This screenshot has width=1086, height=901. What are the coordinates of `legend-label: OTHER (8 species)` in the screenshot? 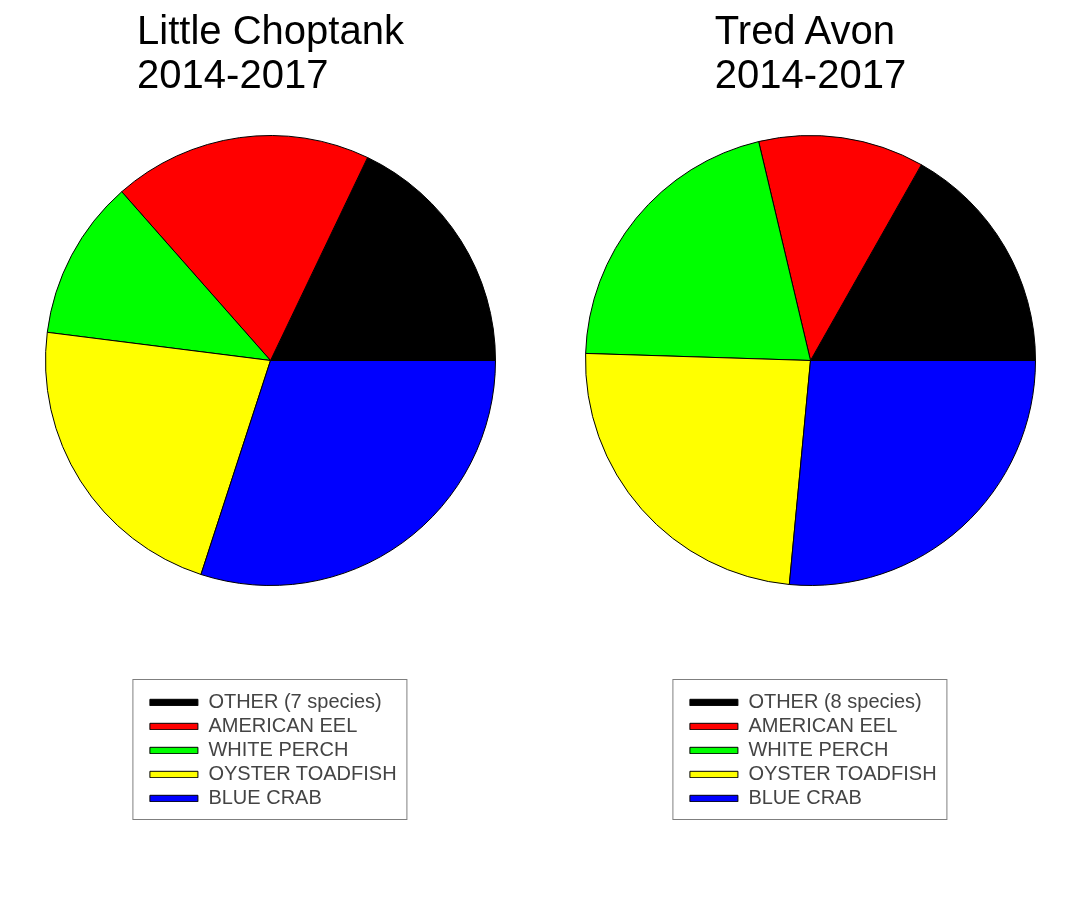 It's located at (835, 701).